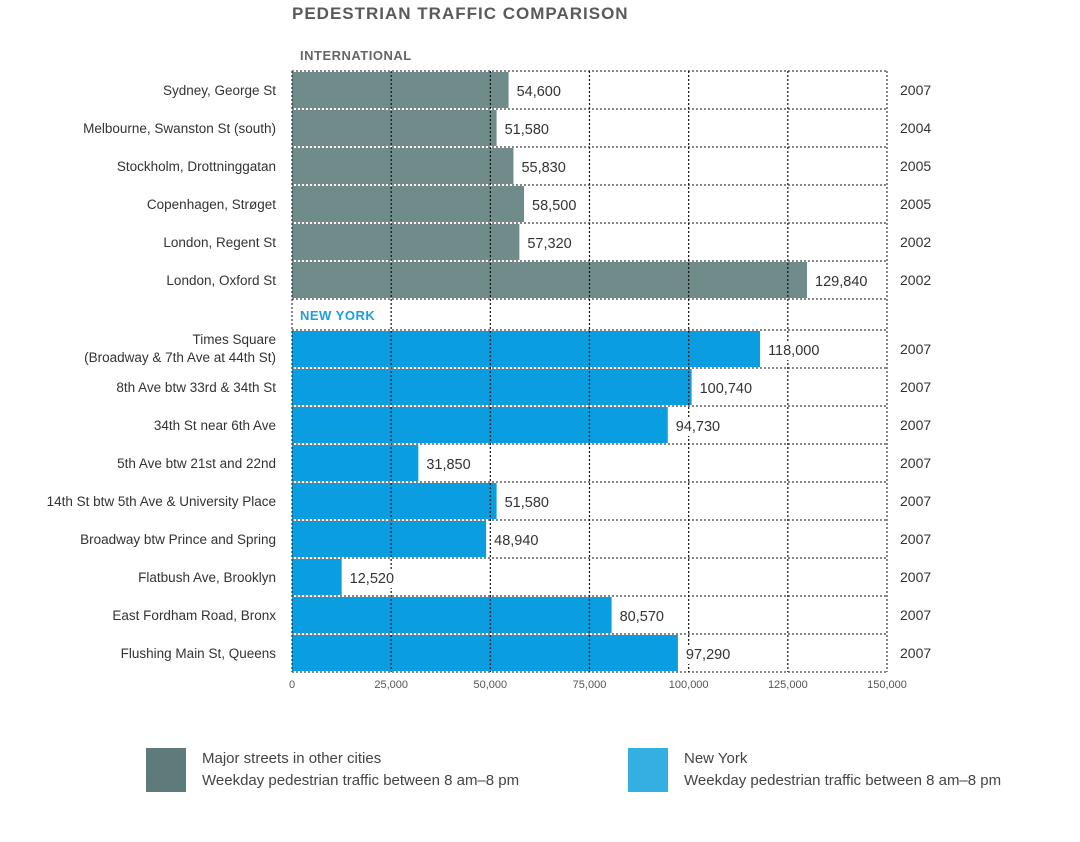  What do you see at coordinates (221, 280) in the screenshot?
I see `category-label: London, Oxford St` at bounding box center [221, 280].